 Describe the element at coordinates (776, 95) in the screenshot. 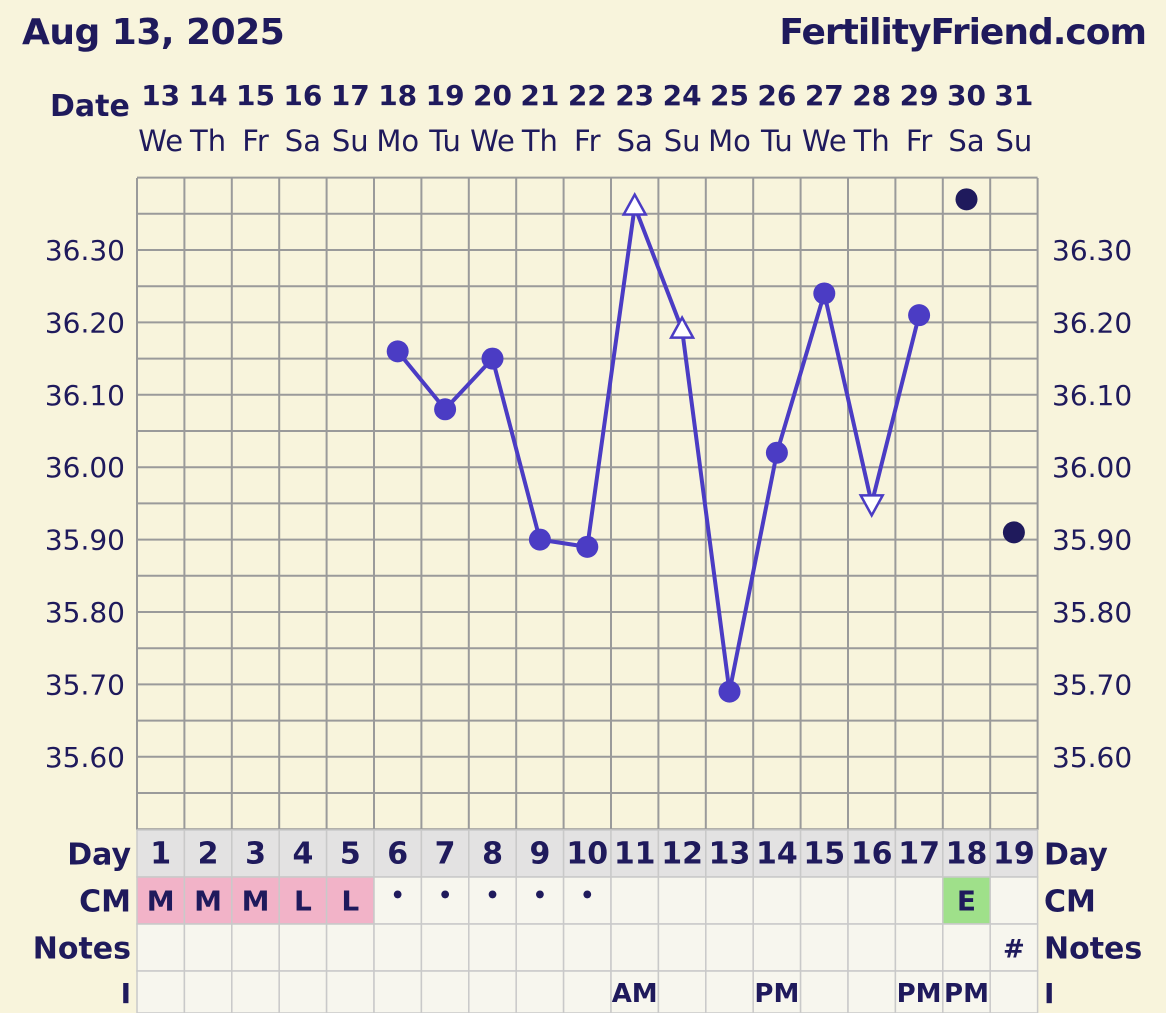

I see `date-label: 26` at that location.